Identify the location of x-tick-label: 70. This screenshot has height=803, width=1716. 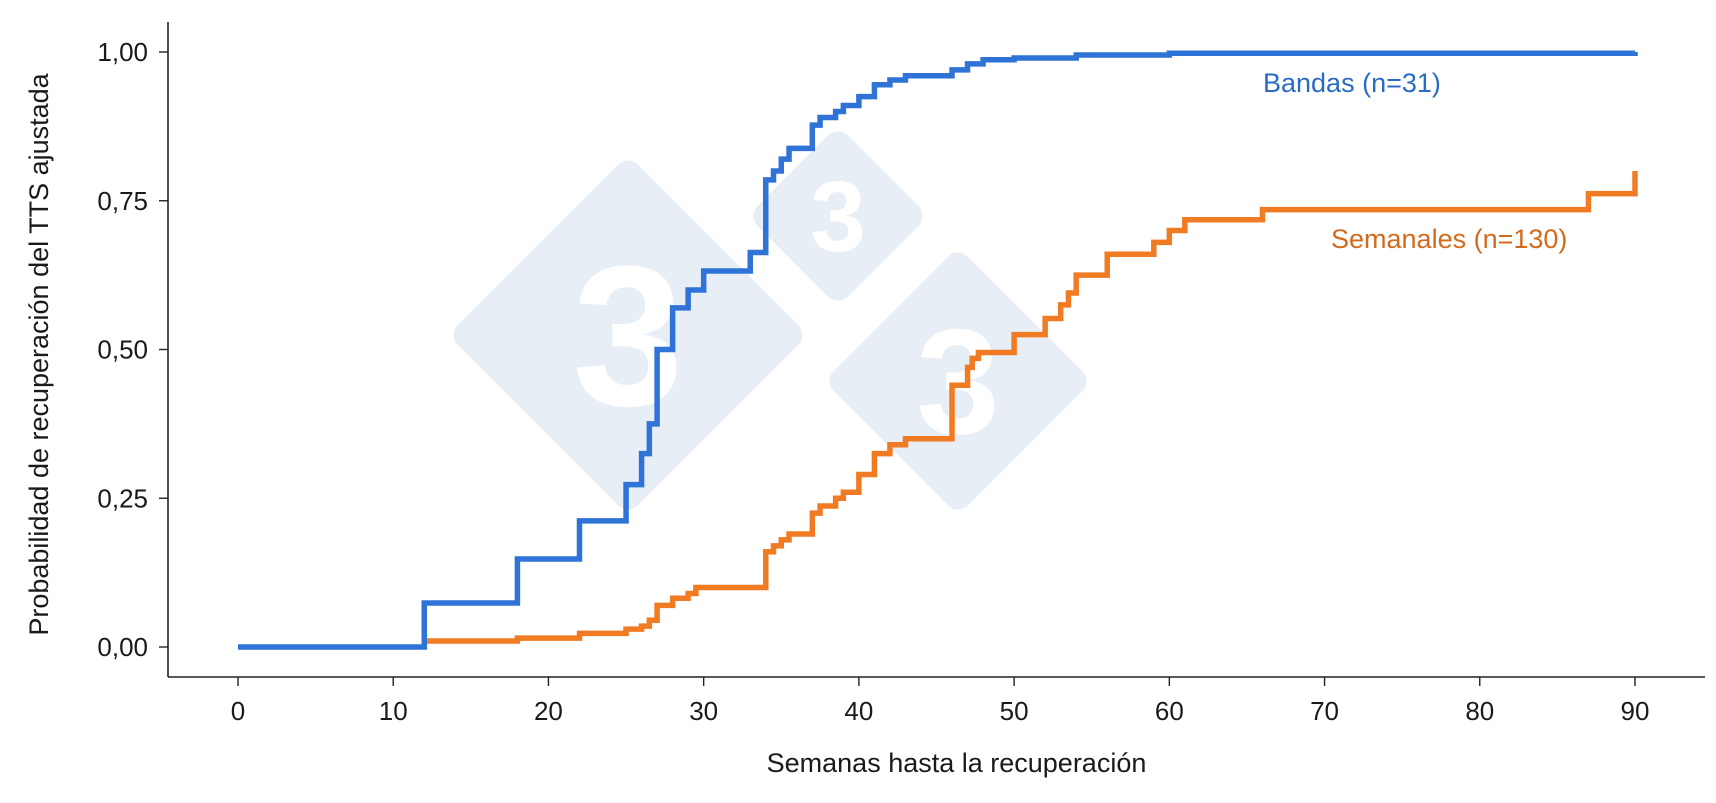
(1324, 711).